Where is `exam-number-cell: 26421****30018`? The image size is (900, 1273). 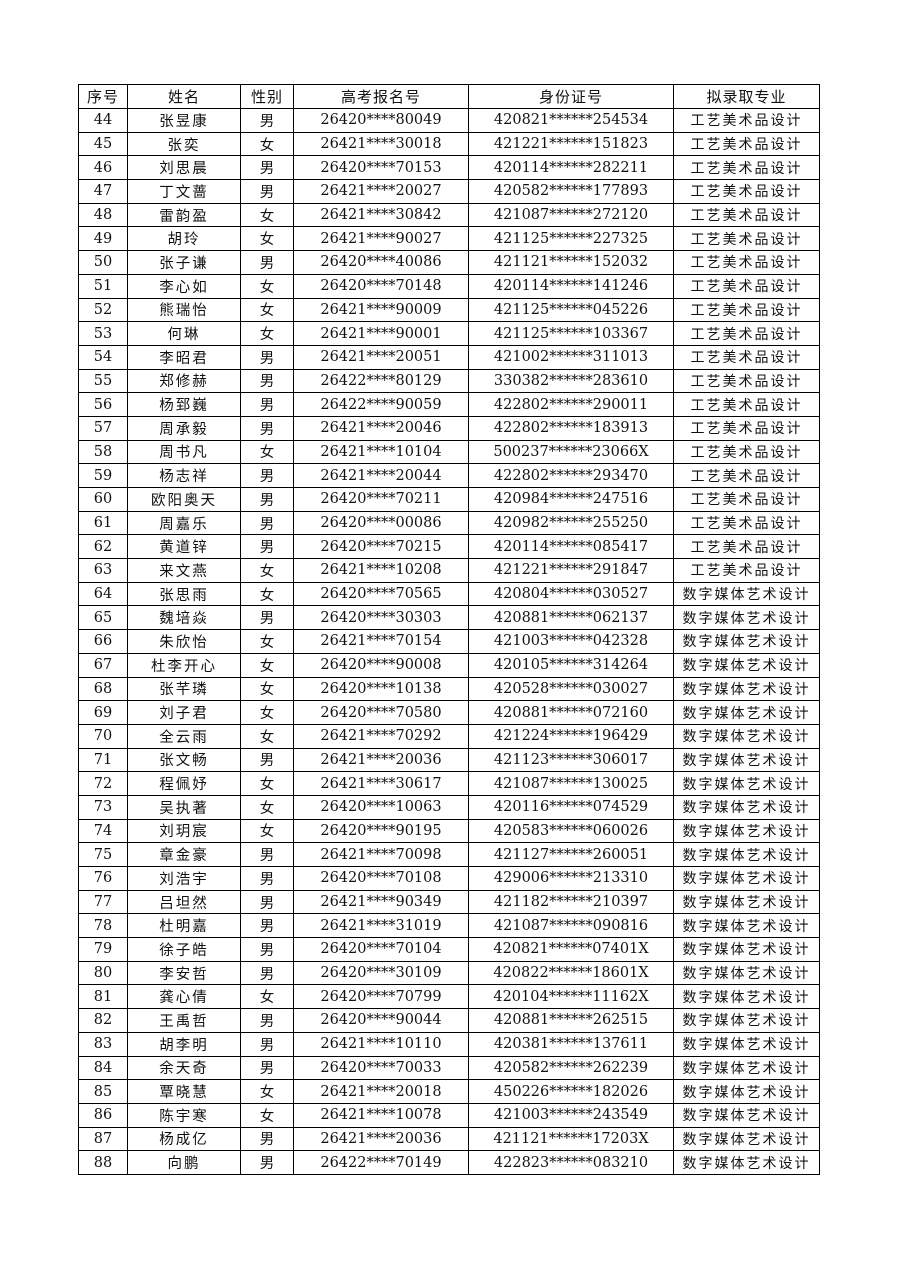
exam-number-cell: 26421****30018 is located at coordinates (381, 144).